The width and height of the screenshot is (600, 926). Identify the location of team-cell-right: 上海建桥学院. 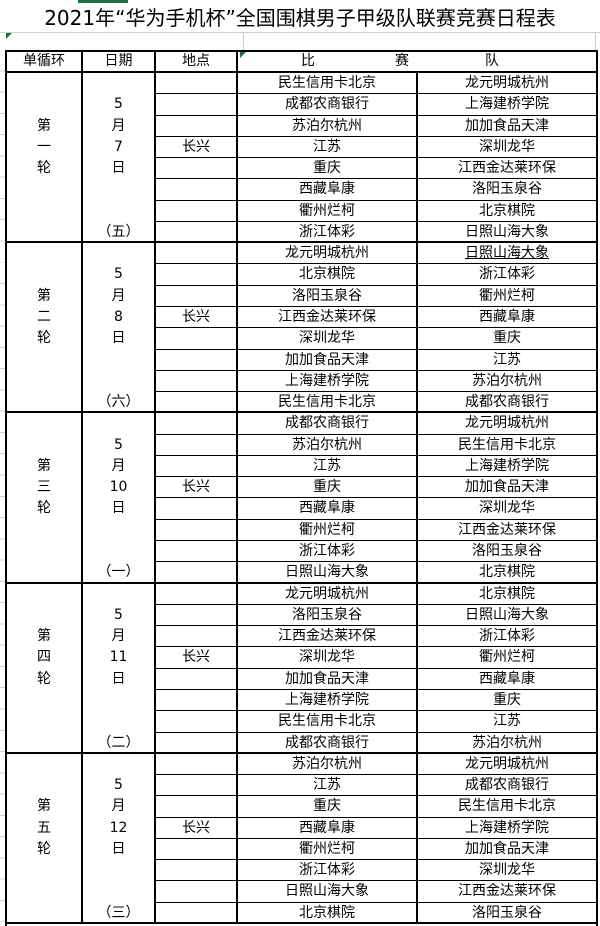
(507, 828).